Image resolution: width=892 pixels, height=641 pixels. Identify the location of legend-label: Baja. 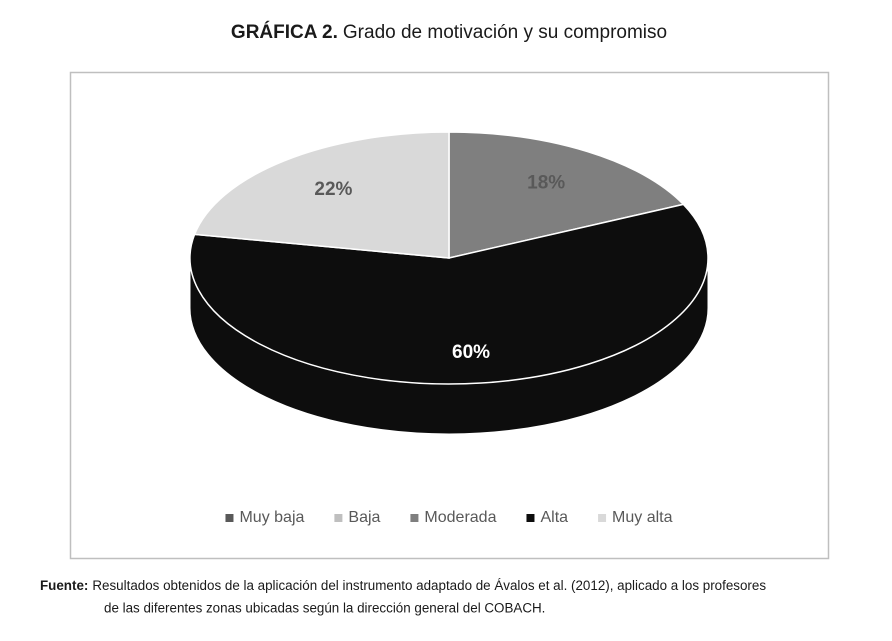
(364, 517).